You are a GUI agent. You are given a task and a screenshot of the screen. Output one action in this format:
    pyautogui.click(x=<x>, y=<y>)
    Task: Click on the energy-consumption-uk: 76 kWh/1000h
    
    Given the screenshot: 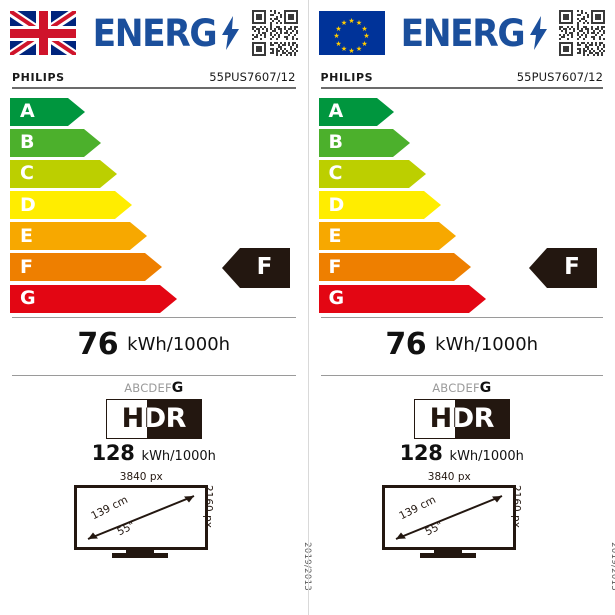 What is the action you would take?
    pyautogui.click(x=154, y=345)
    